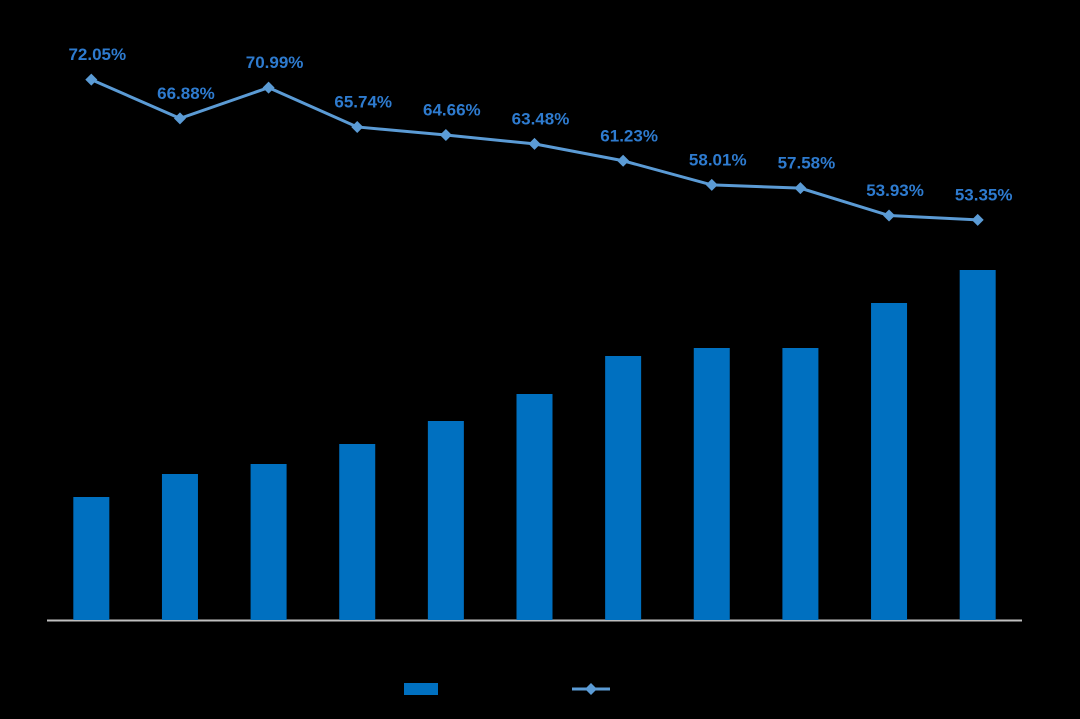 This screenshot has width=1080, height=719. What do you see at coordinates (718, 159) in the screenshot?
I see `data-label: 58.01%` at bounding box center [718, 159].